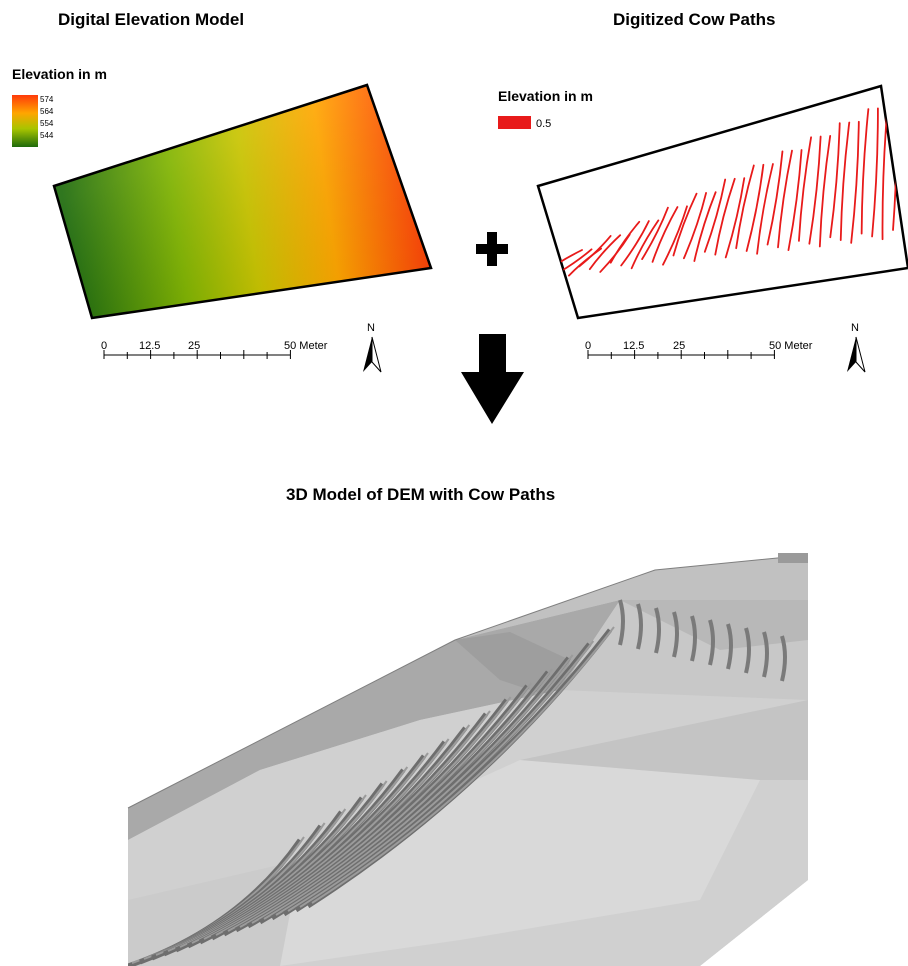 Image resolution: width=908 pixels, height=966 pixels. I want to click on cow-scale-label-0: 0, so click(588, 346).